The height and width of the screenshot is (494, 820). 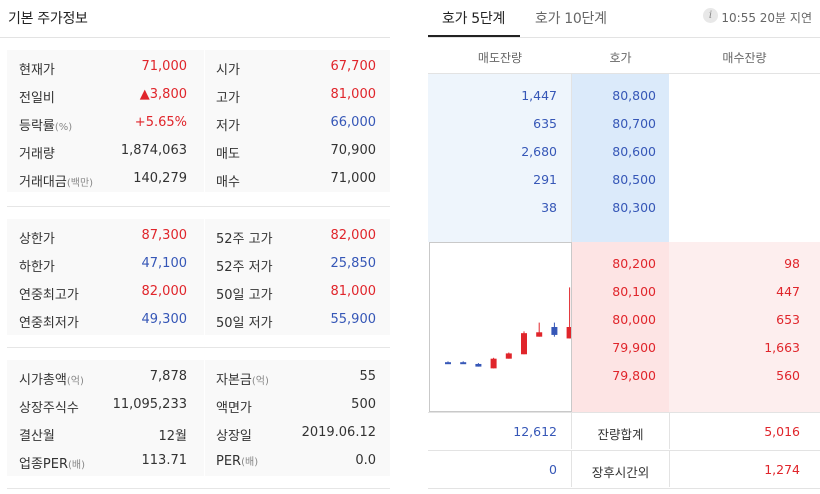 What do you see at coordinates (744, 58) in the screenshot?
I see `bid-volume-header: 매수잔량` at bounding box center [744, 58].